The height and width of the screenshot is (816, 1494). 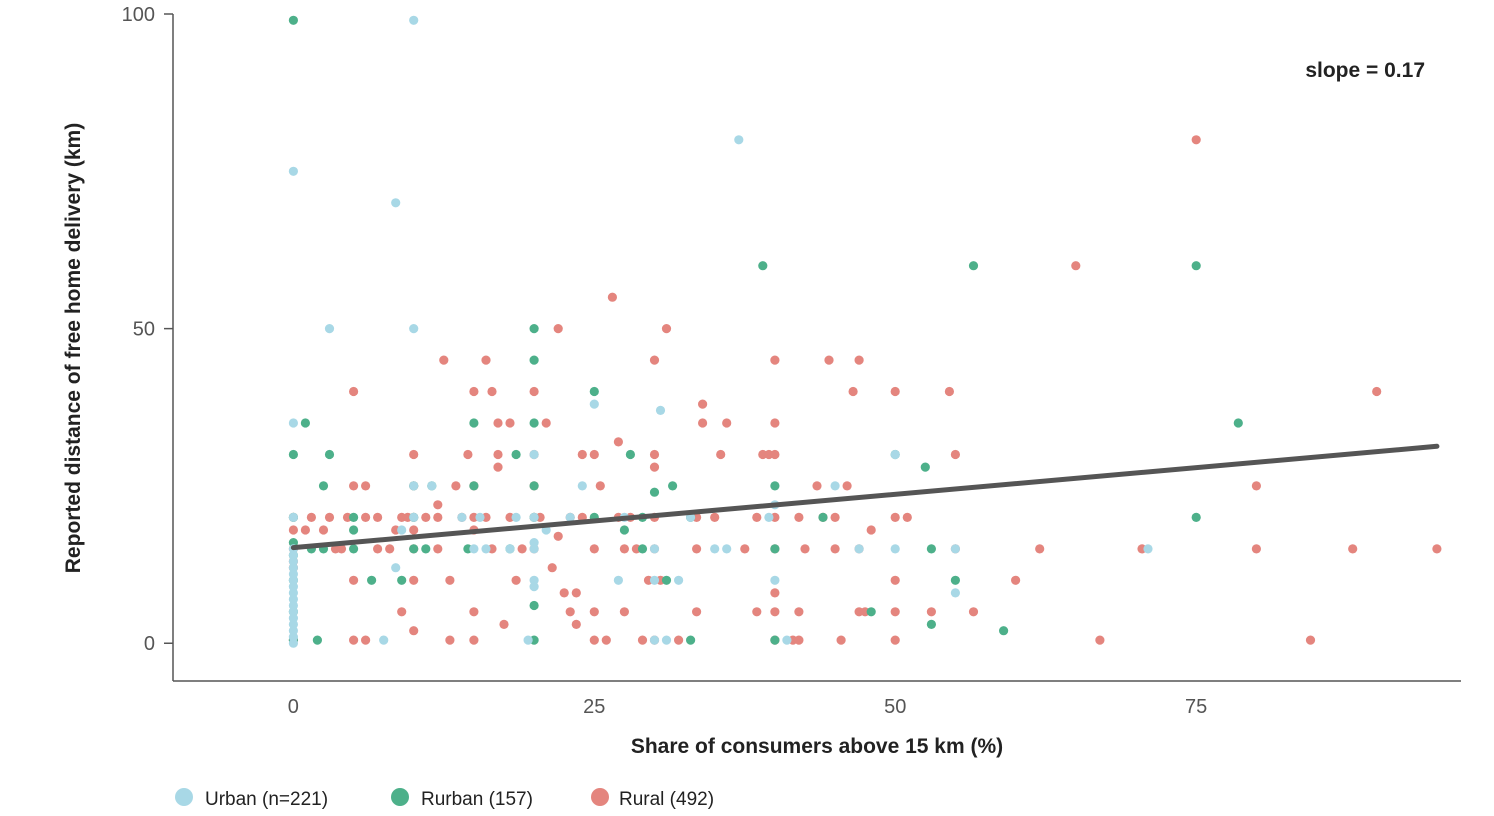 I want to click on slope-annotation: slope = 0.17, so click(x=1365, y=70).